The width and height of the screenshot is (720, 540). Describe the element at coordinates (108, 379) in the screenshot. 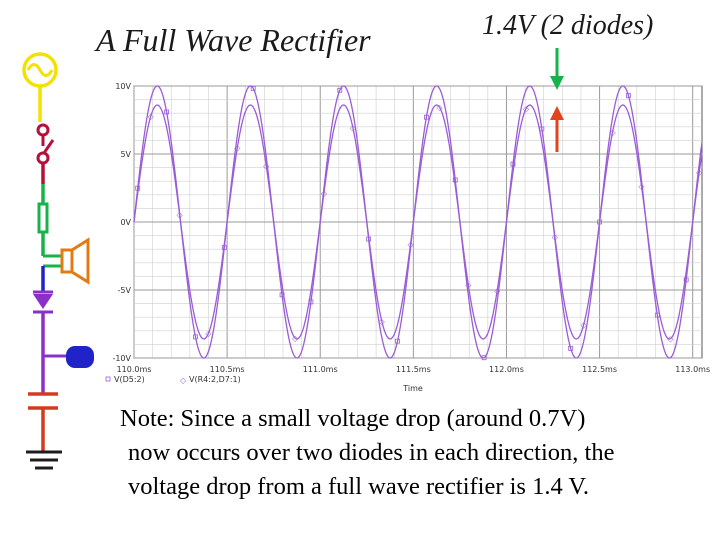

I see `legend-marker-square` at that location.